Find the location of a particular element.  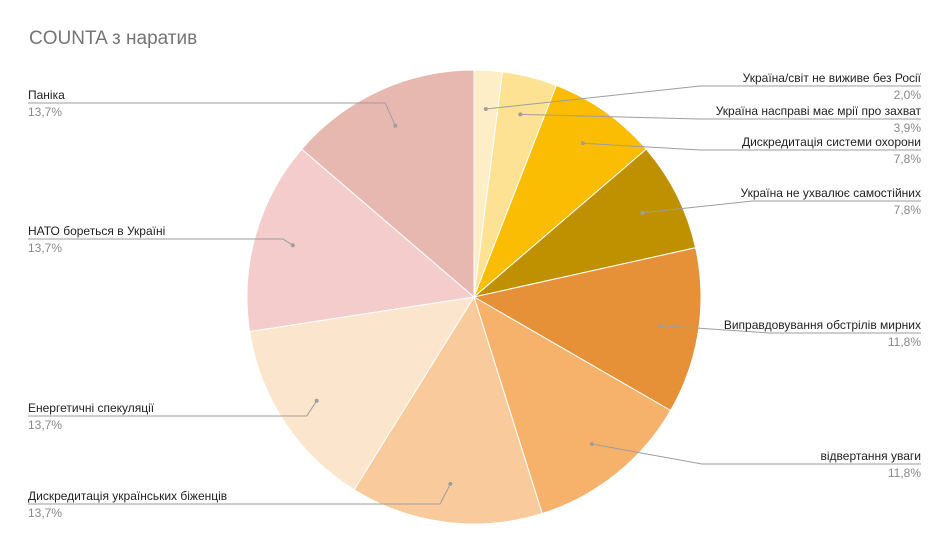

slice-label: Виправдовування обстрілів мирних is located at coordinates (822, 325).